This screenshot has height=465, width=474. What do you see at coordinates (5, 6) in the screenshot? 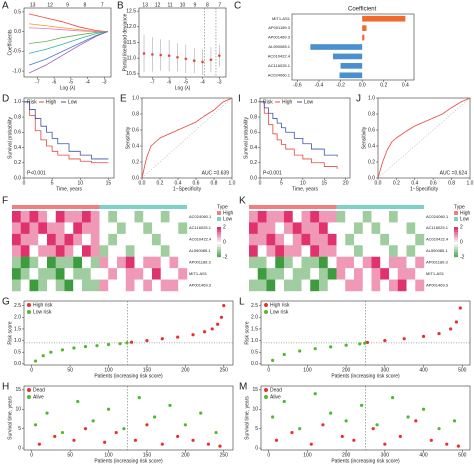
I see `panel-label: A` at bounding box center [5, 6].